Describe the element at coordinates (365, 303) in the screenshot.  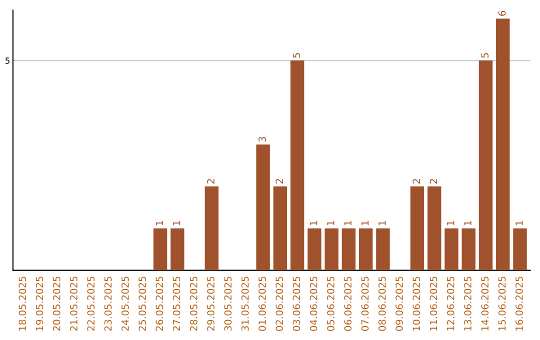
I see `x-tick-label: 07.06.2025` at that location.